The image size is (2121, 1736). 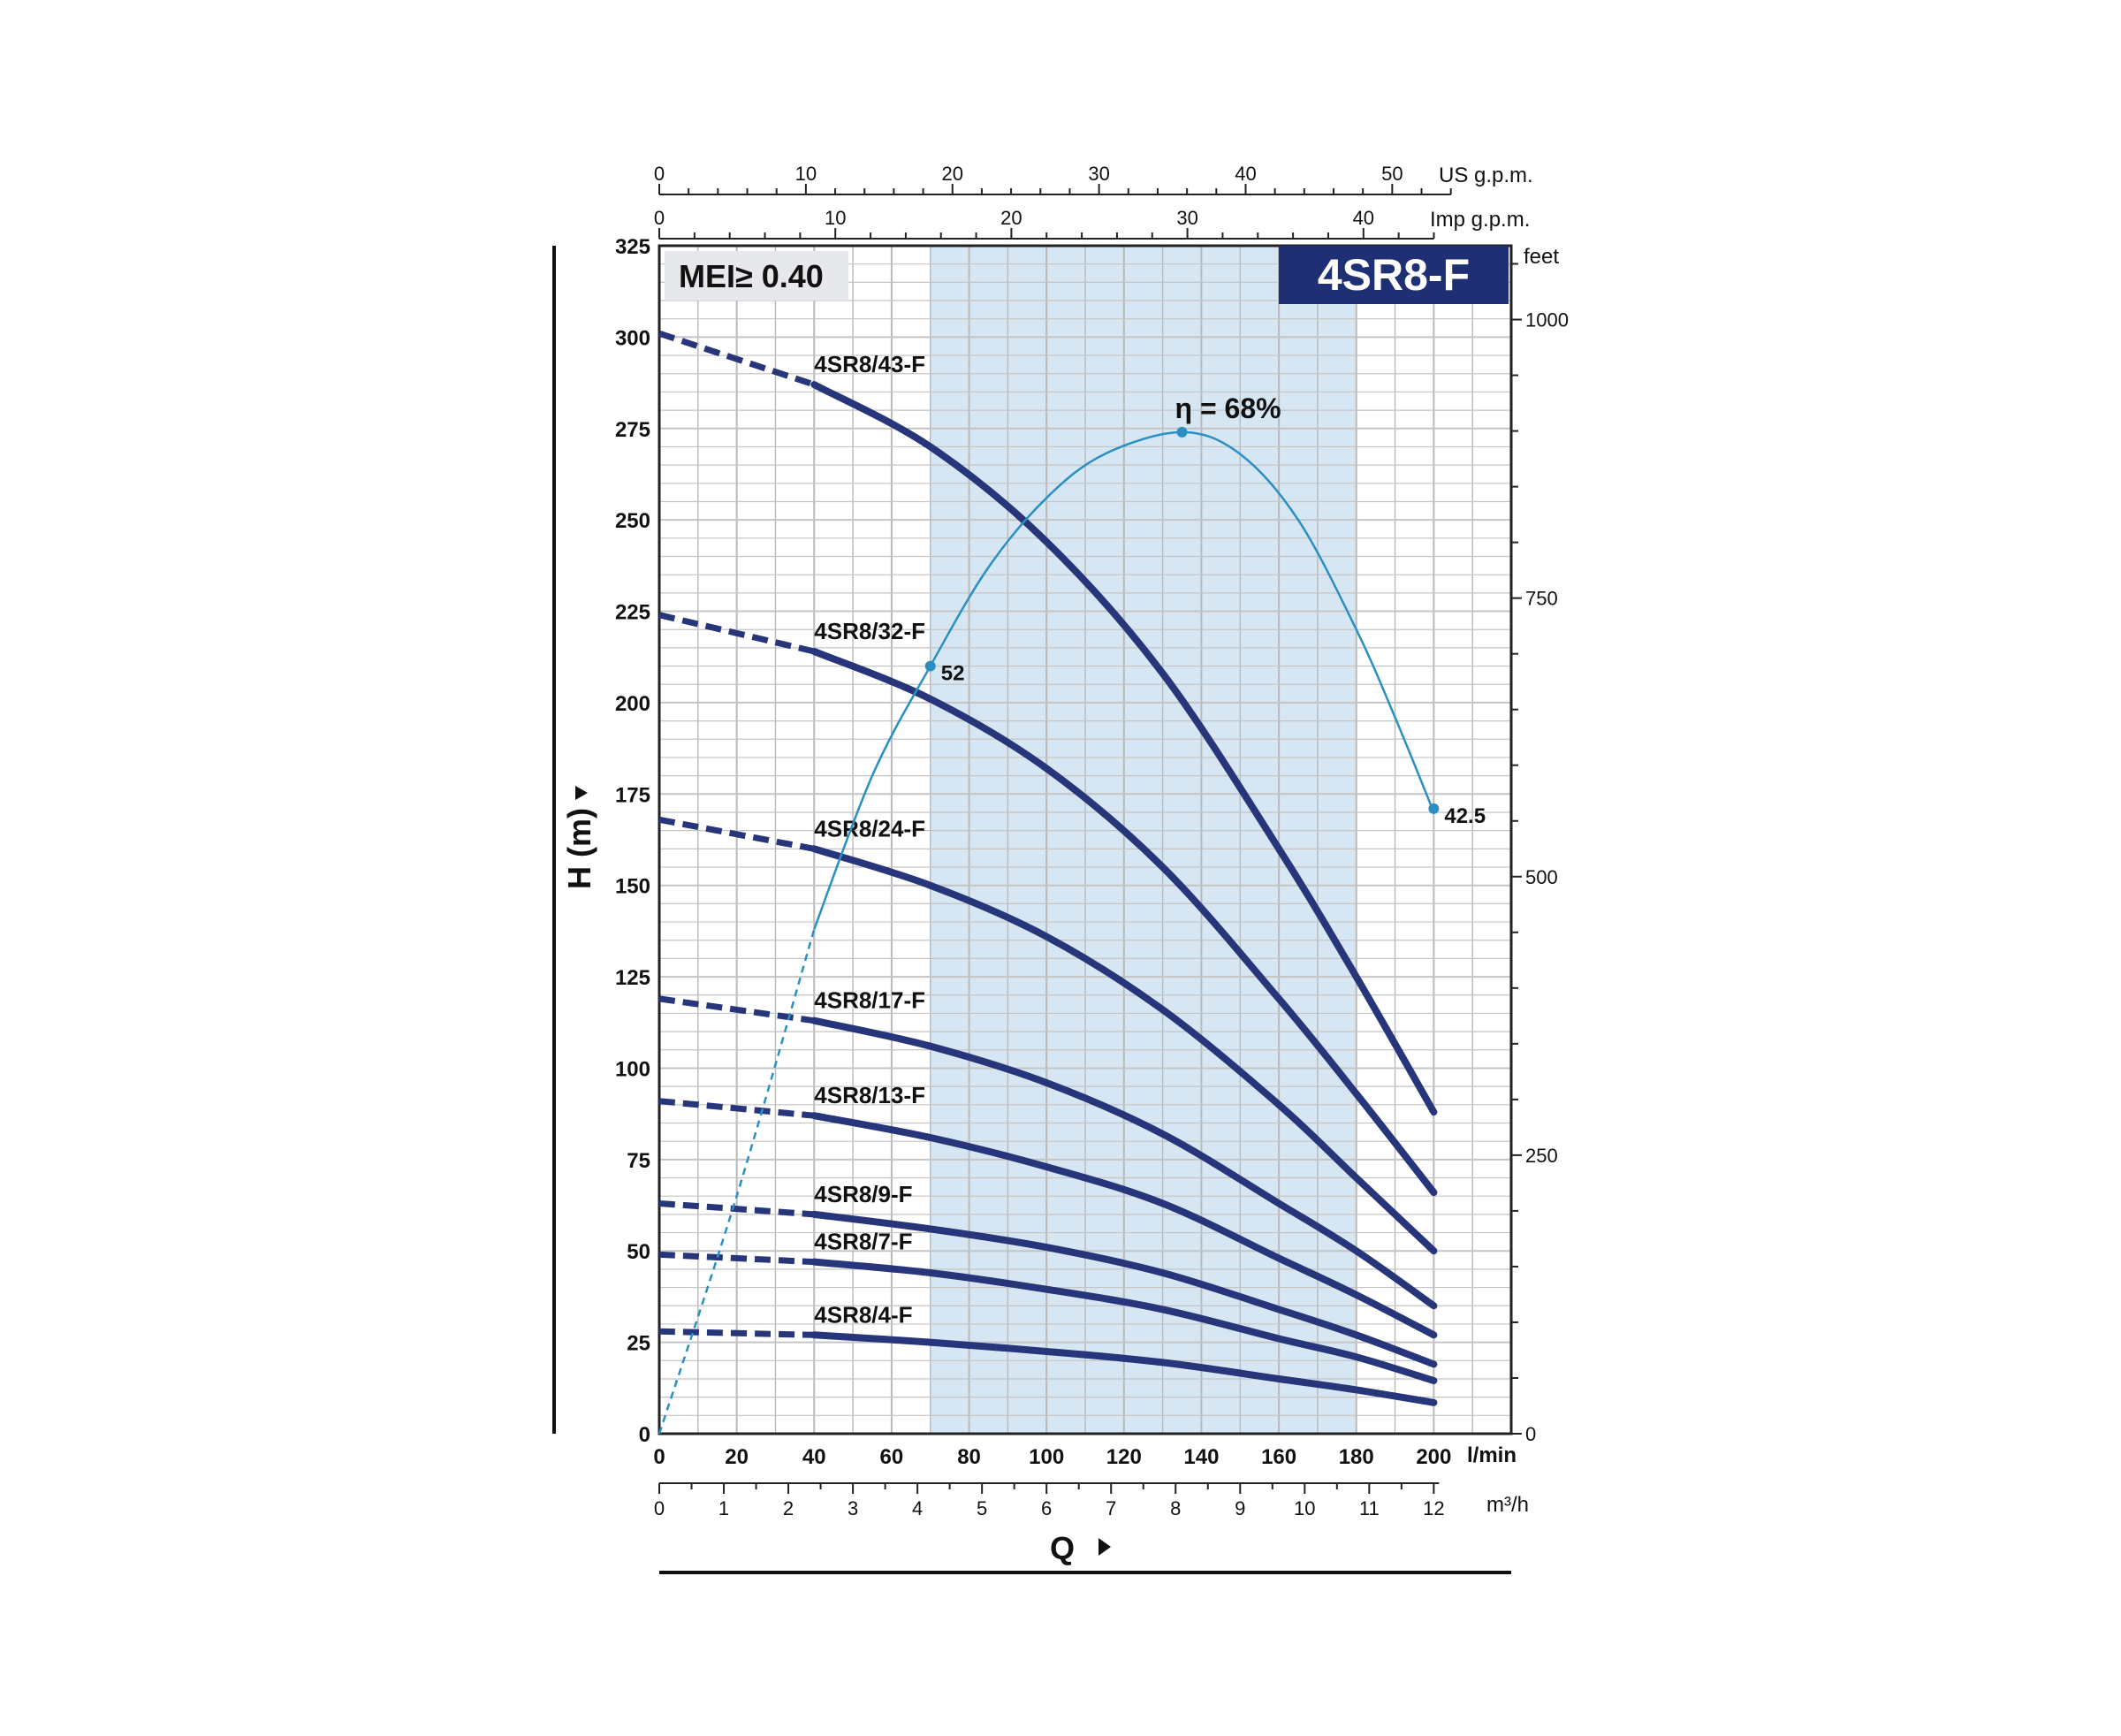 I want to click on x-axis: 0 20 40 60 80 100 120 140 160 180 200, so click(x=1052, y=1457).